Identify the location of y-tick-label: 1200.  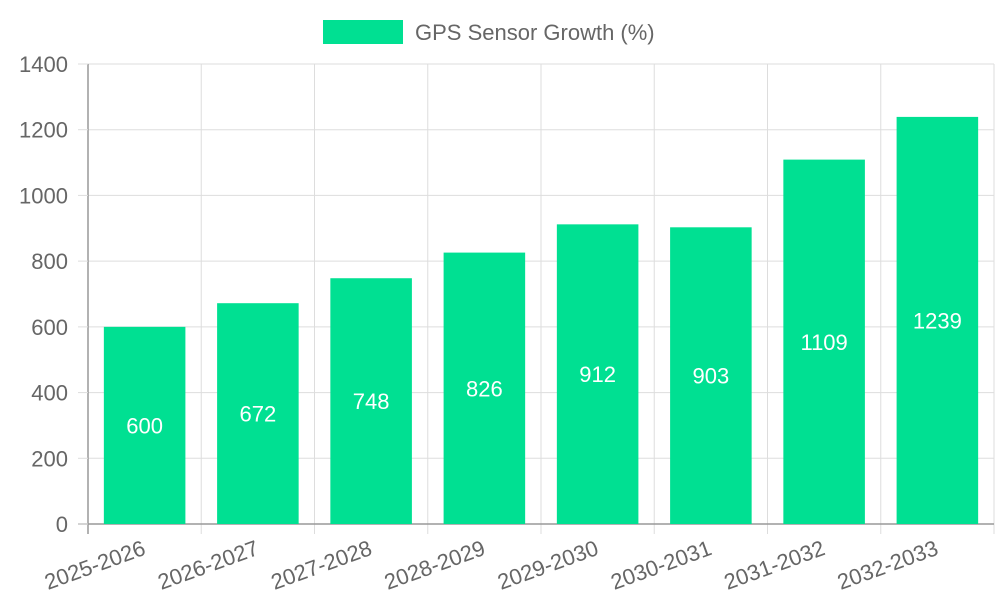
(43, 130).